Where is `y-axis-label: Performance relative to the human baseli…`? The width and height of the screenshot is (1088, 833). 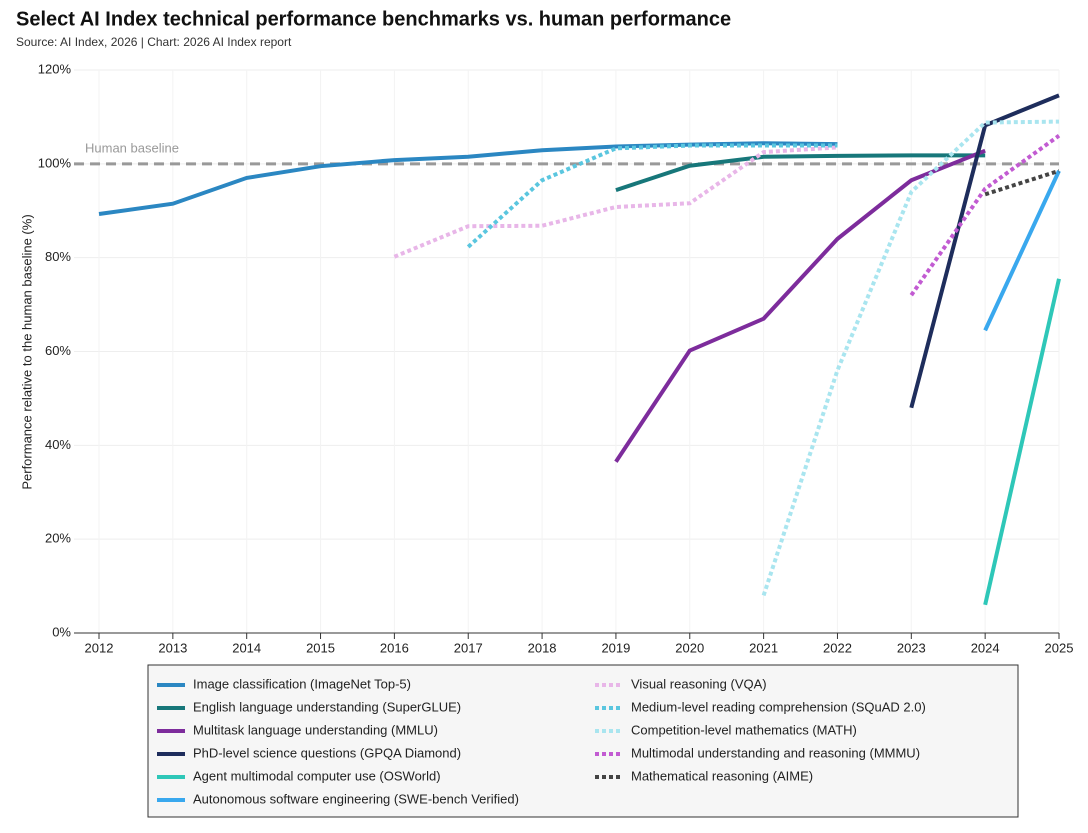
y-axis-label: Performance relative to the human baseli… is located at coordinates (26, 351).